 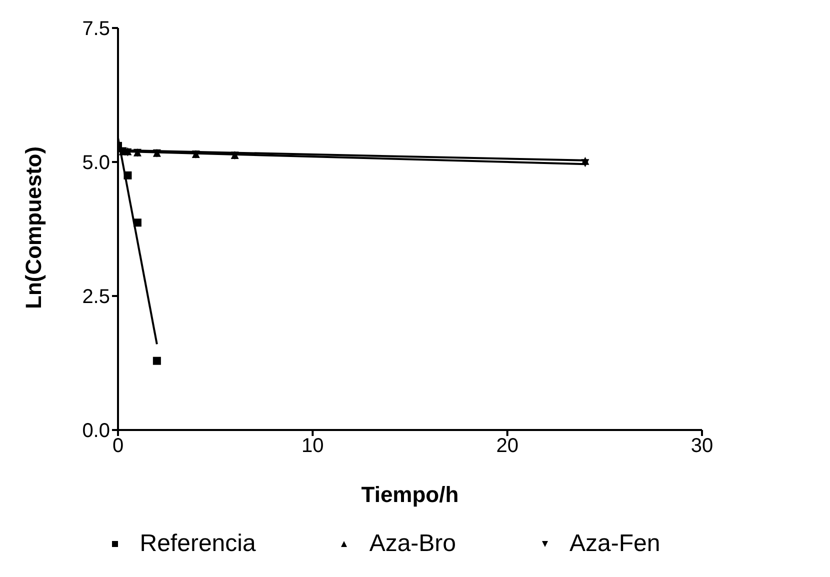 What do you see at coordinates (118, 446) in the screenshot?
I see `x-tick-label: 0` at bounding box center [118, 446].